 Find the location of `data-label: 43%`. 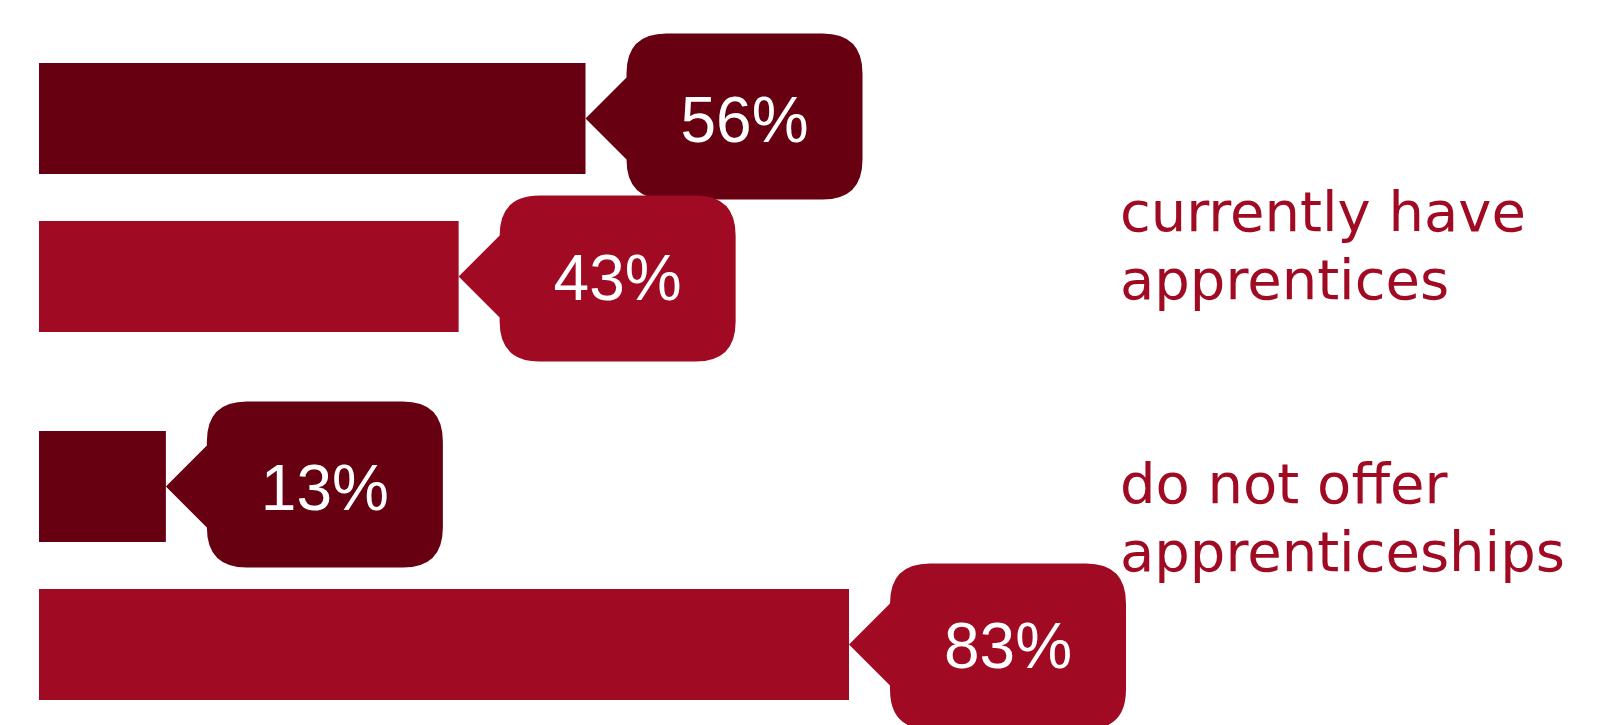

data-label: 43% is located at coordinates (617, 277).